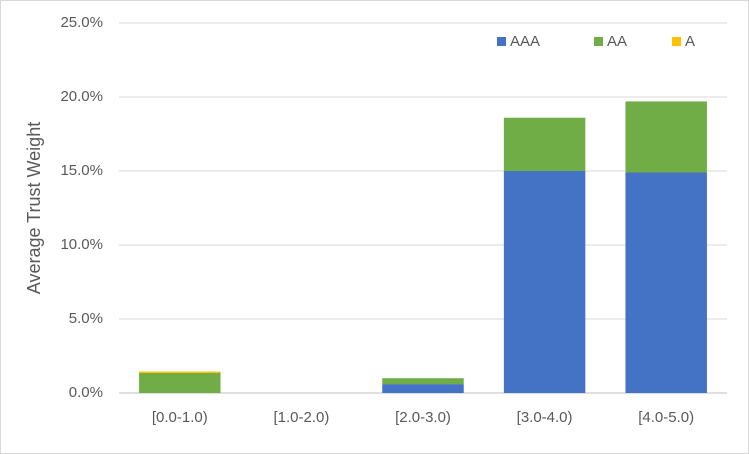 The image size is (749, 454). Describe the element at coordinates (525, 41) in the screenshot. I see `legend-label: AAA` at that location.